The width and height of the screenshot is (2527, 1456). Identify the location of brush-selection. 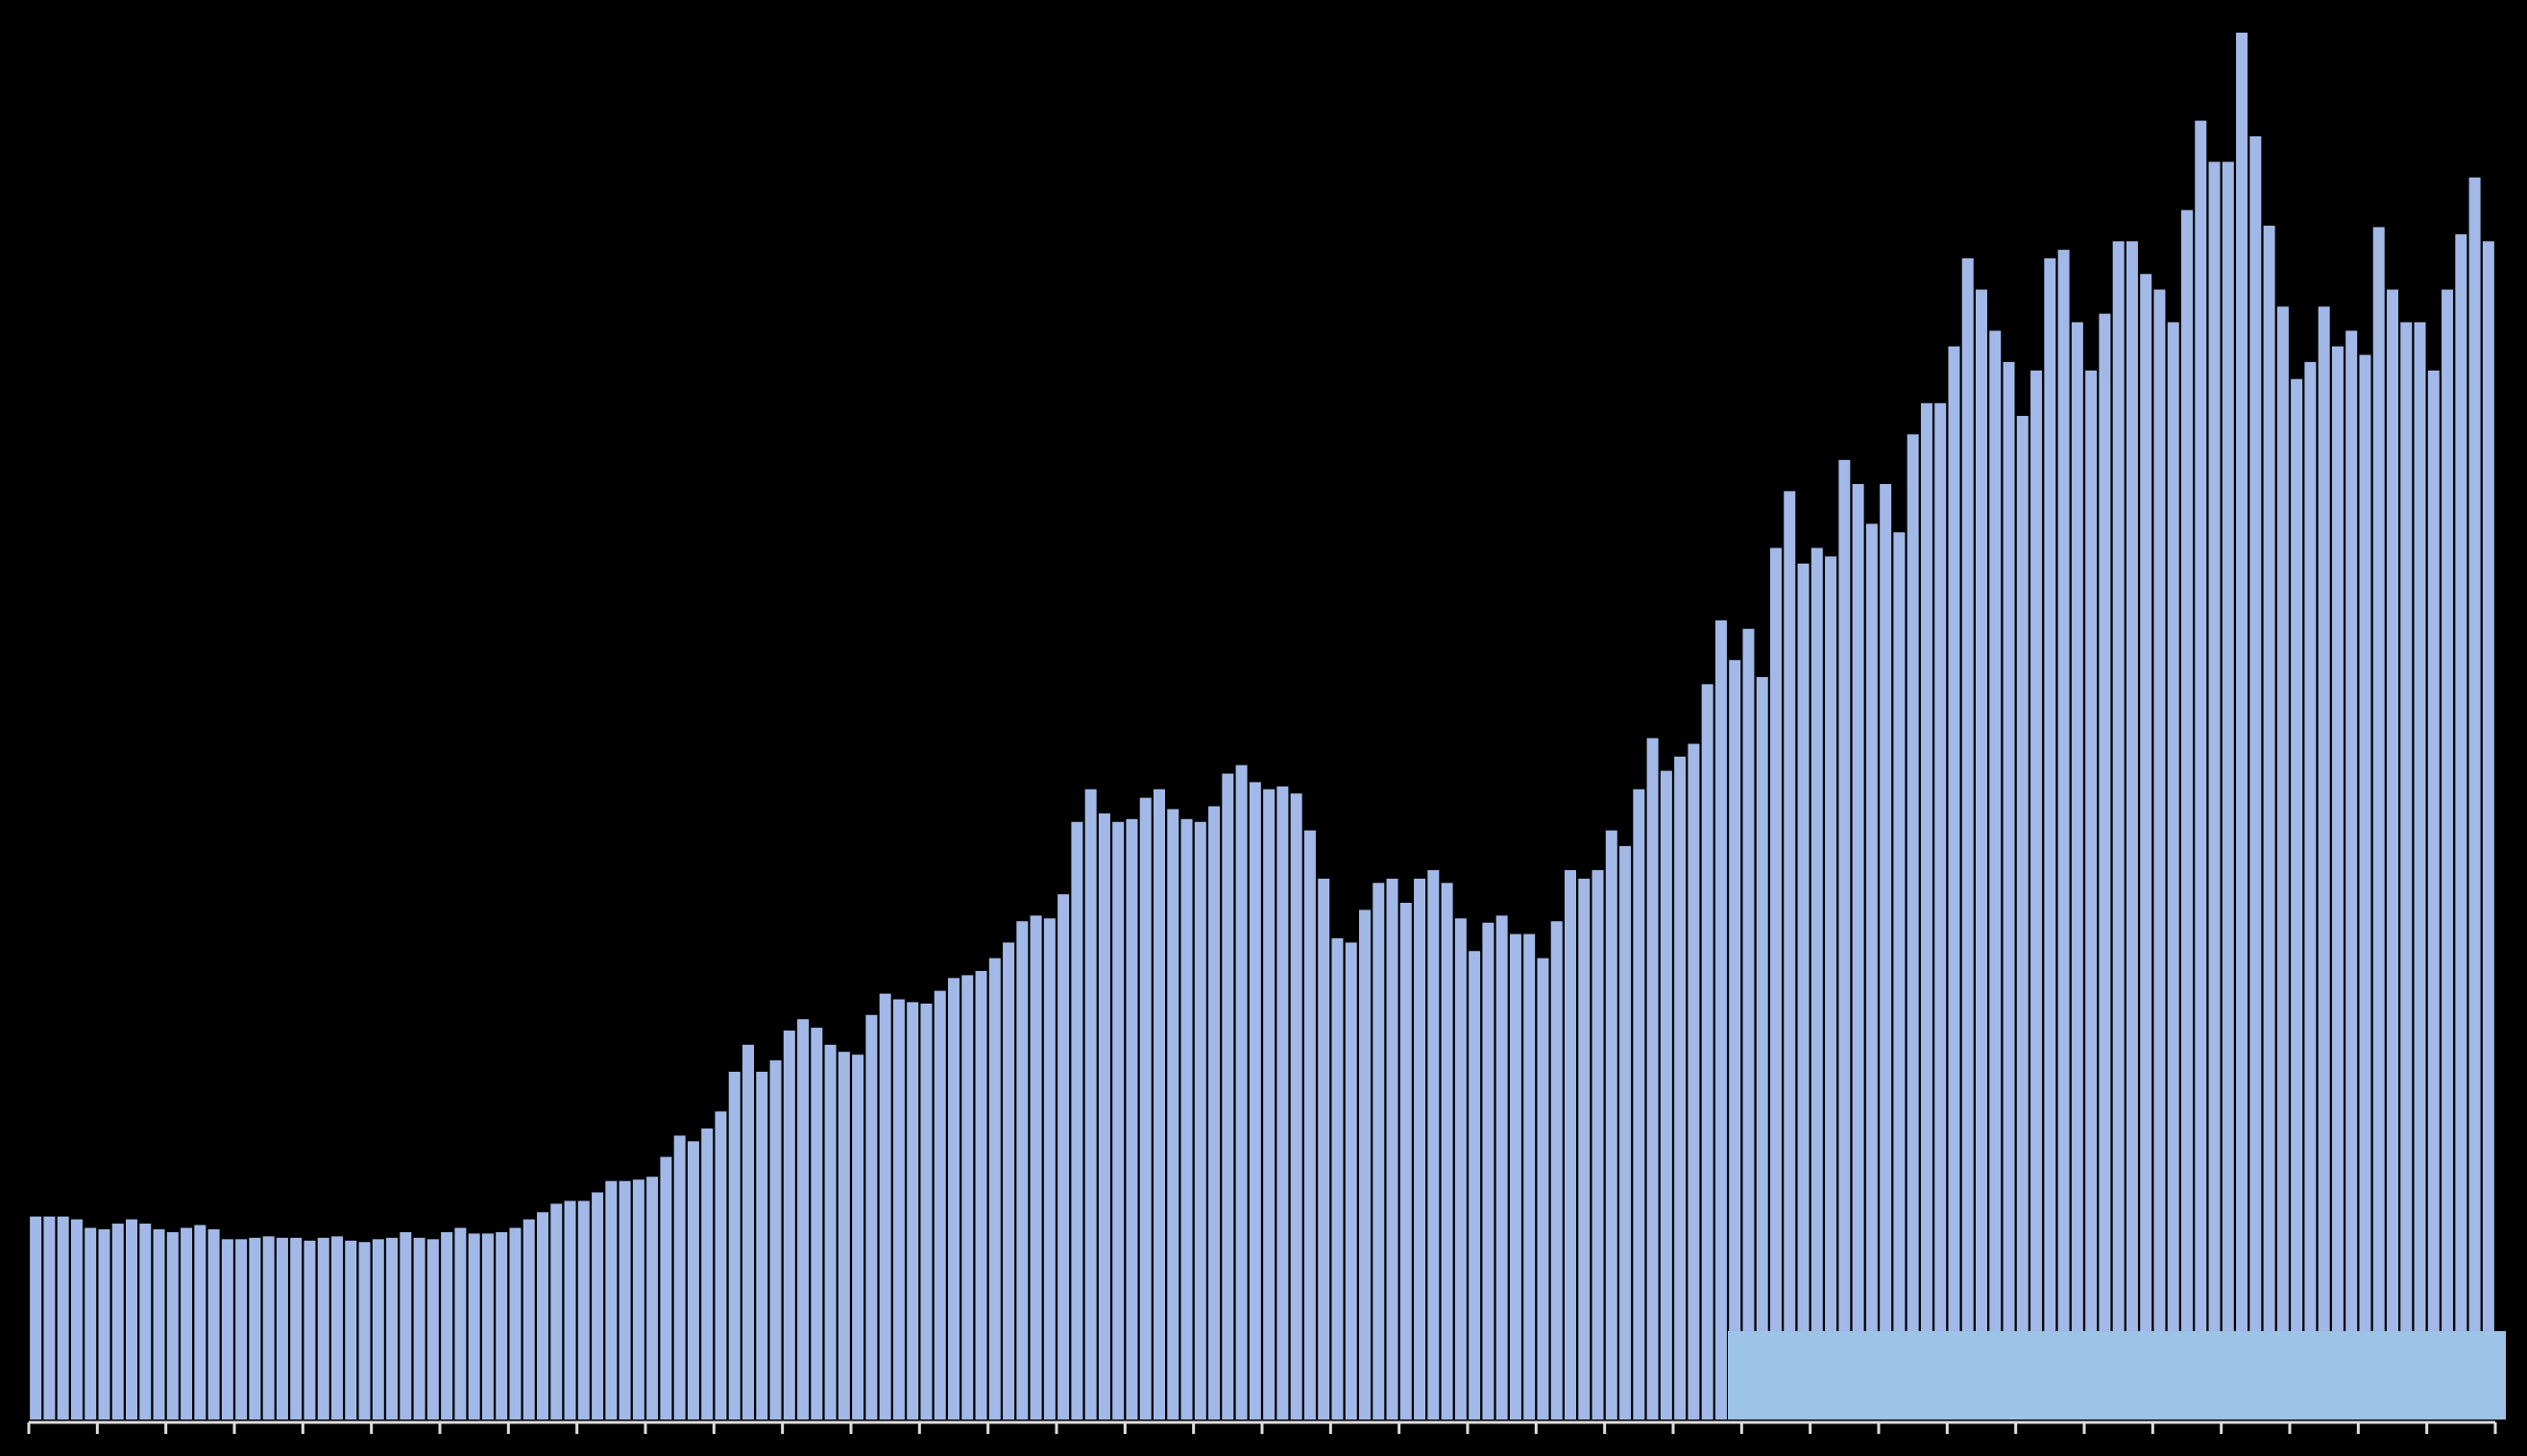
(2117, 1375).